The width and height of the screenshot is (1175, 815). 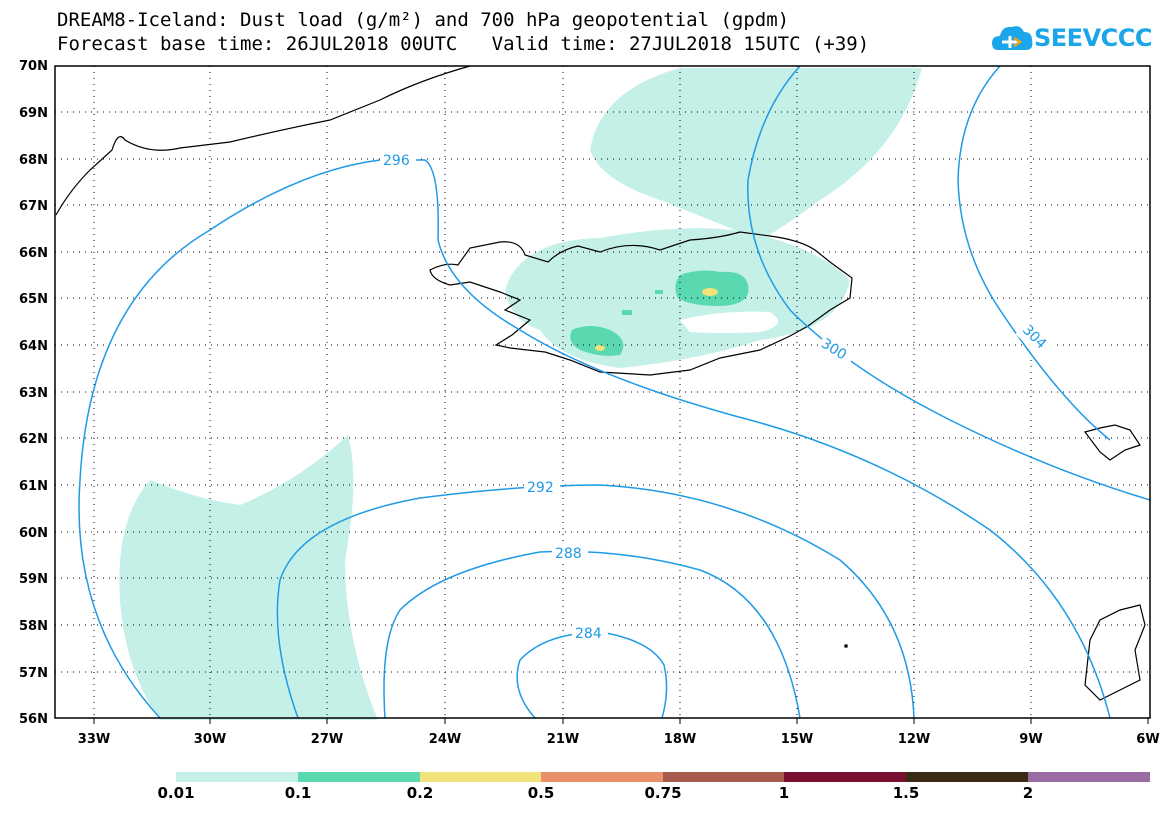 I want to click on colorbar-label: 0.5, so click(x=541, y=793).